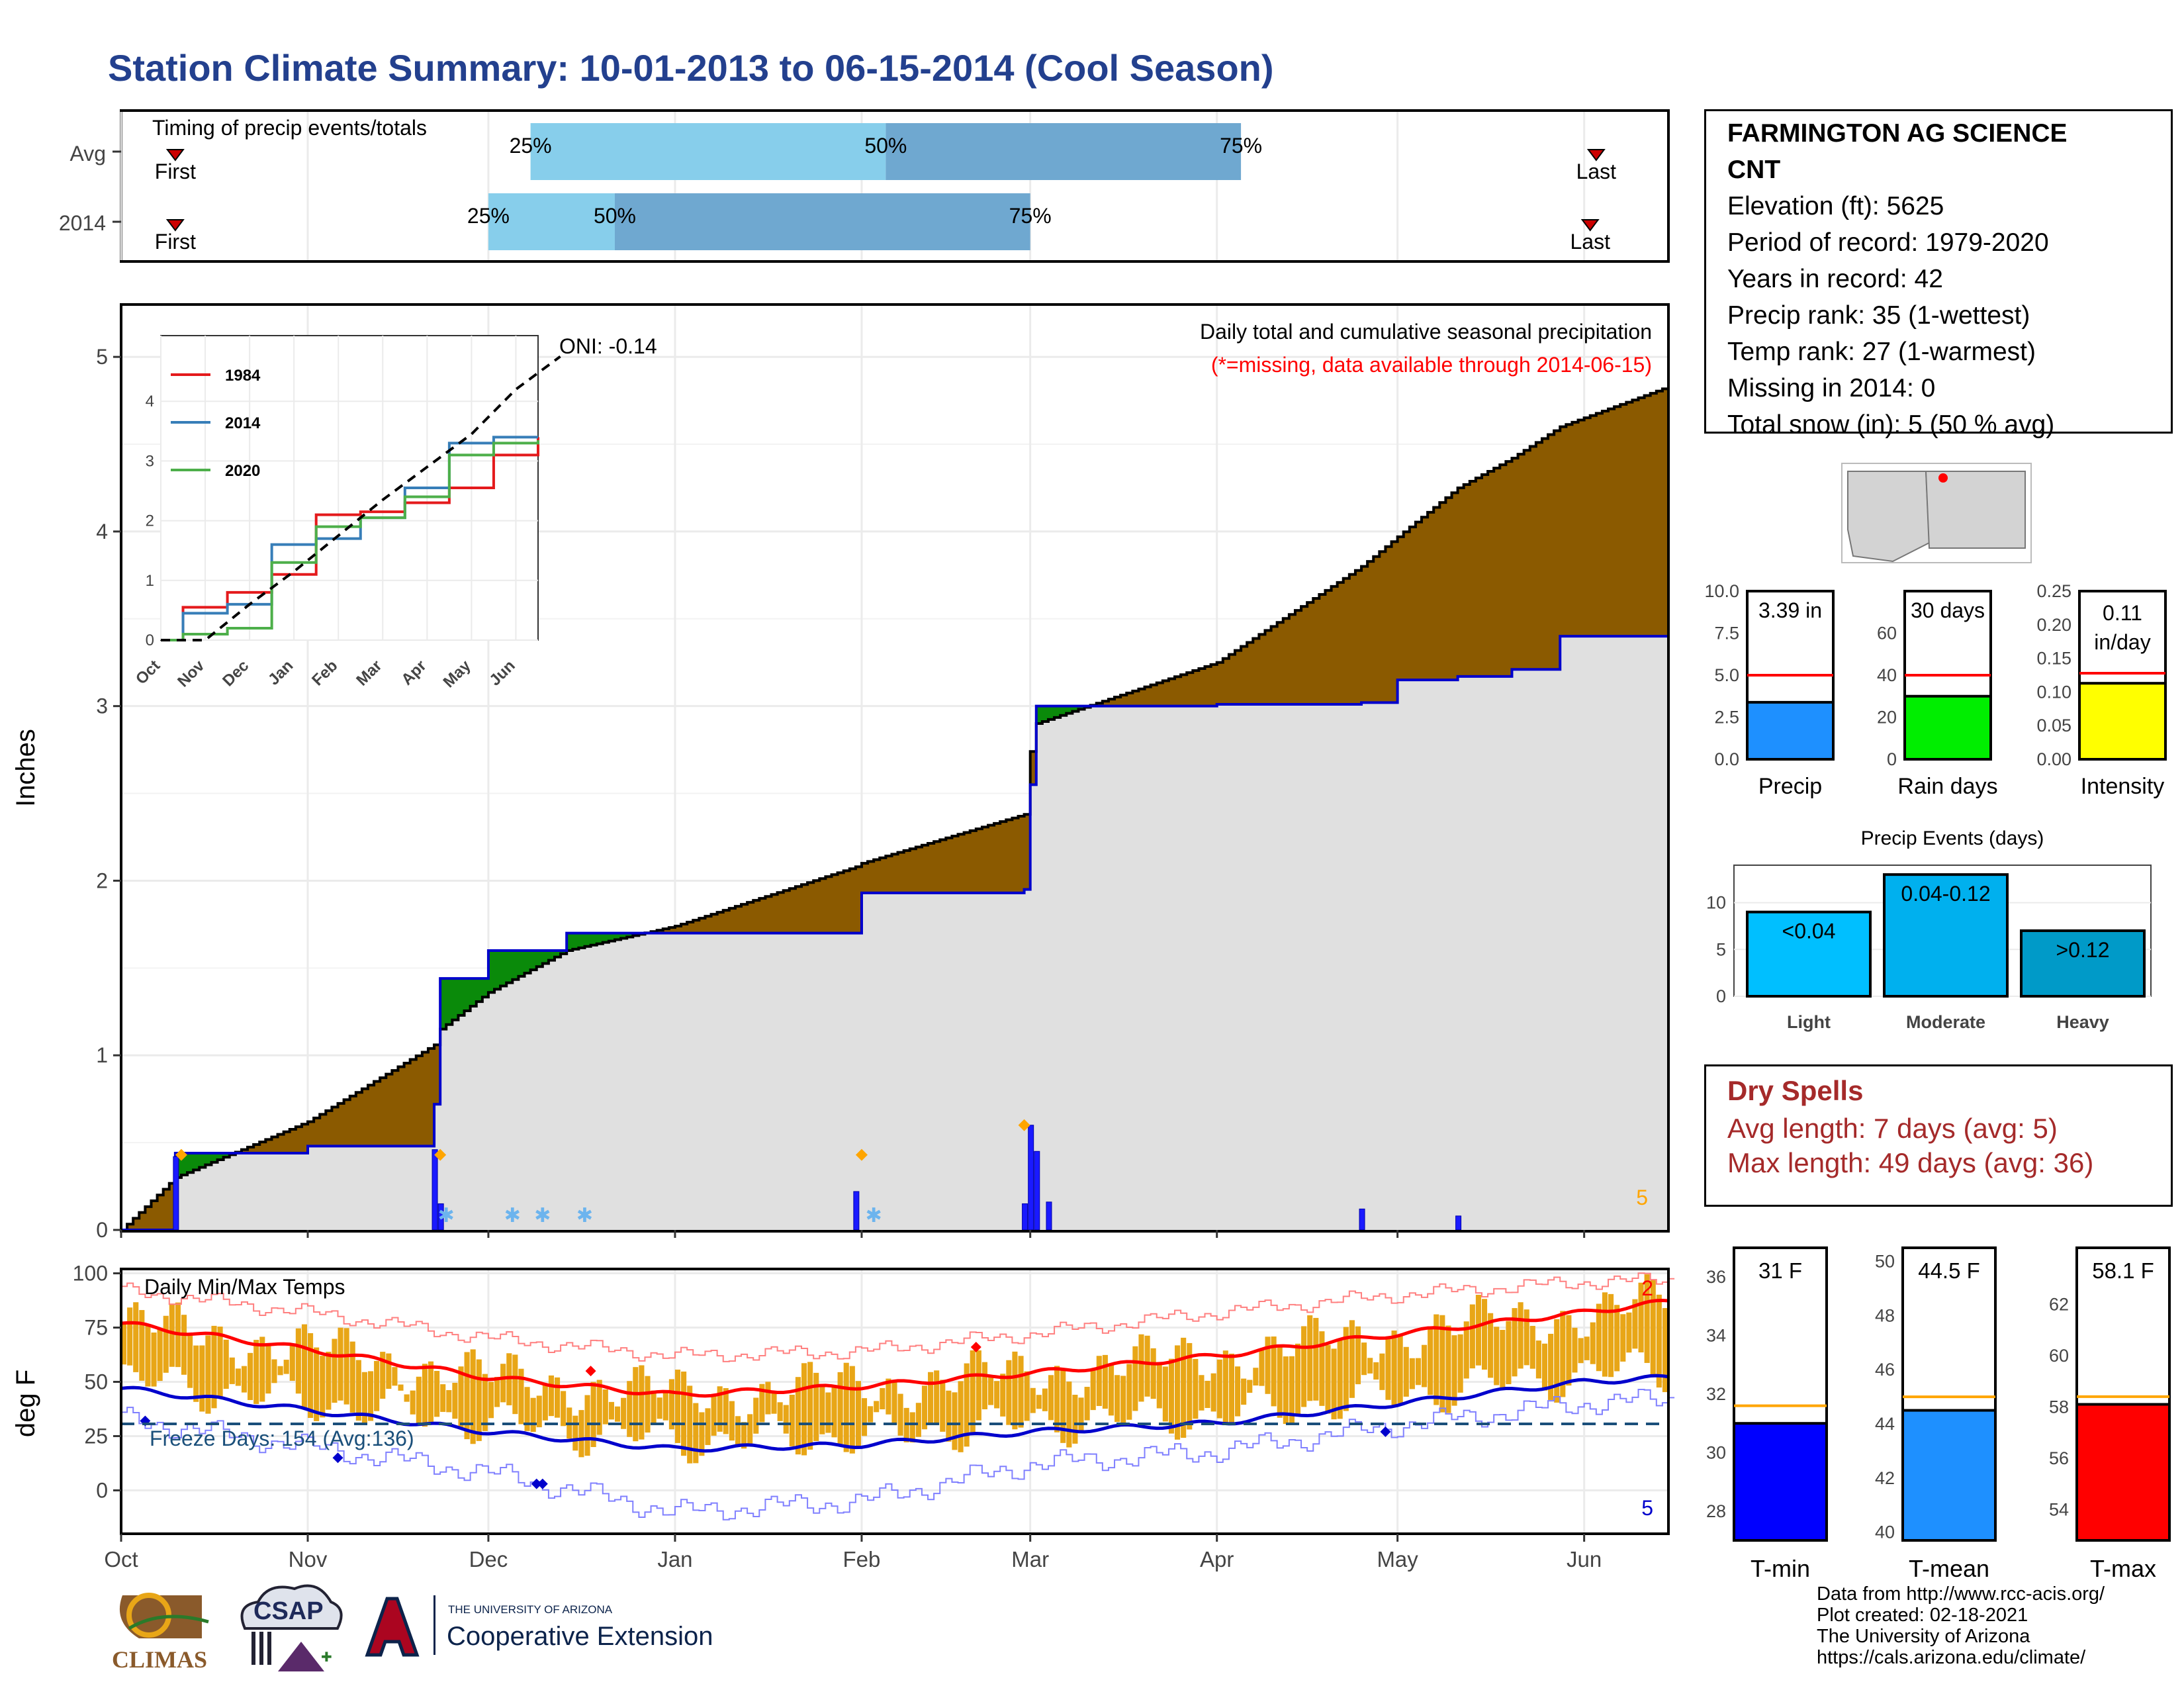  I want to click on timing-bars, so click(865, 186).